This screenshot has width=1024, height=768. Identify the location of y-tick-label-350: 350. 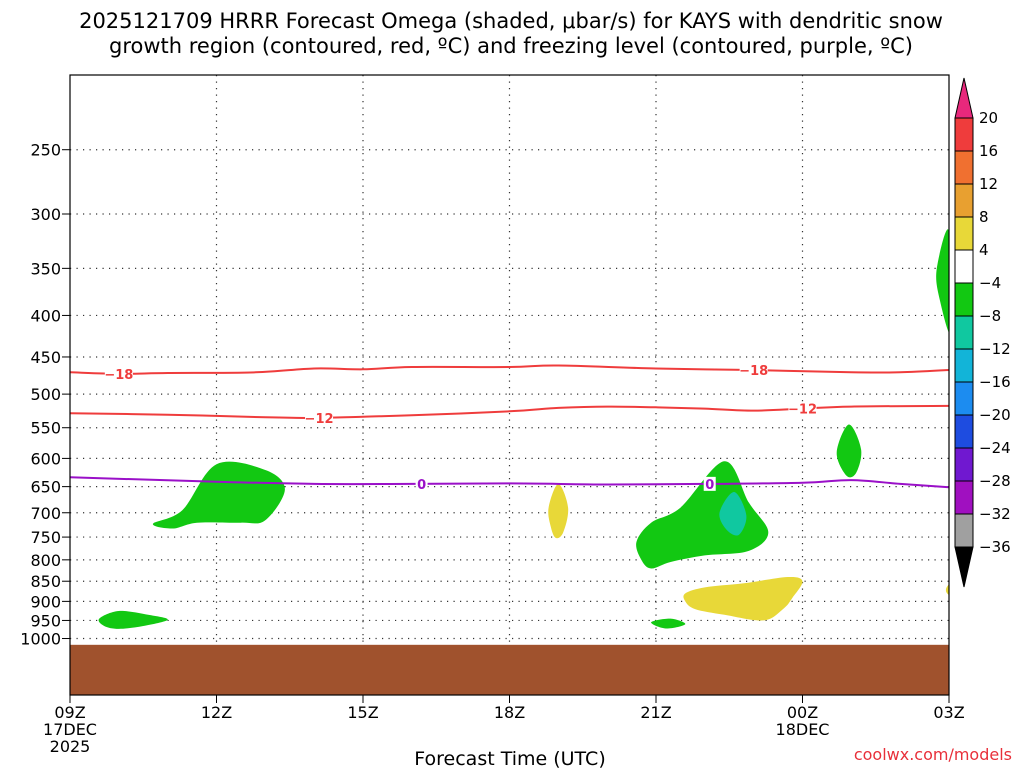
(45, 268).